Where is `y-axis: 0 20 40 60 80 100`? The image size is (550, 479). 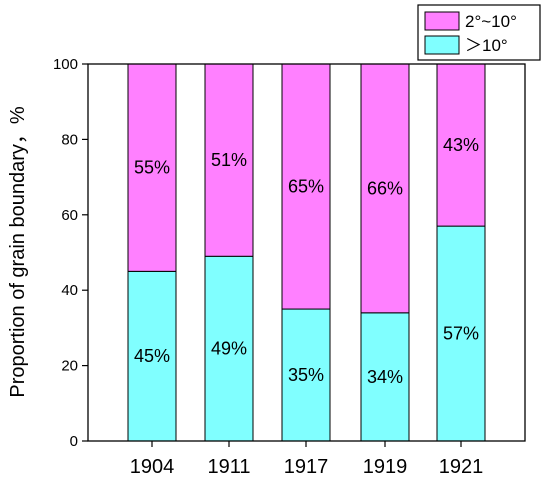
y-axis: 0 20 40 60 80 100 is located at coordinates (70, 253).